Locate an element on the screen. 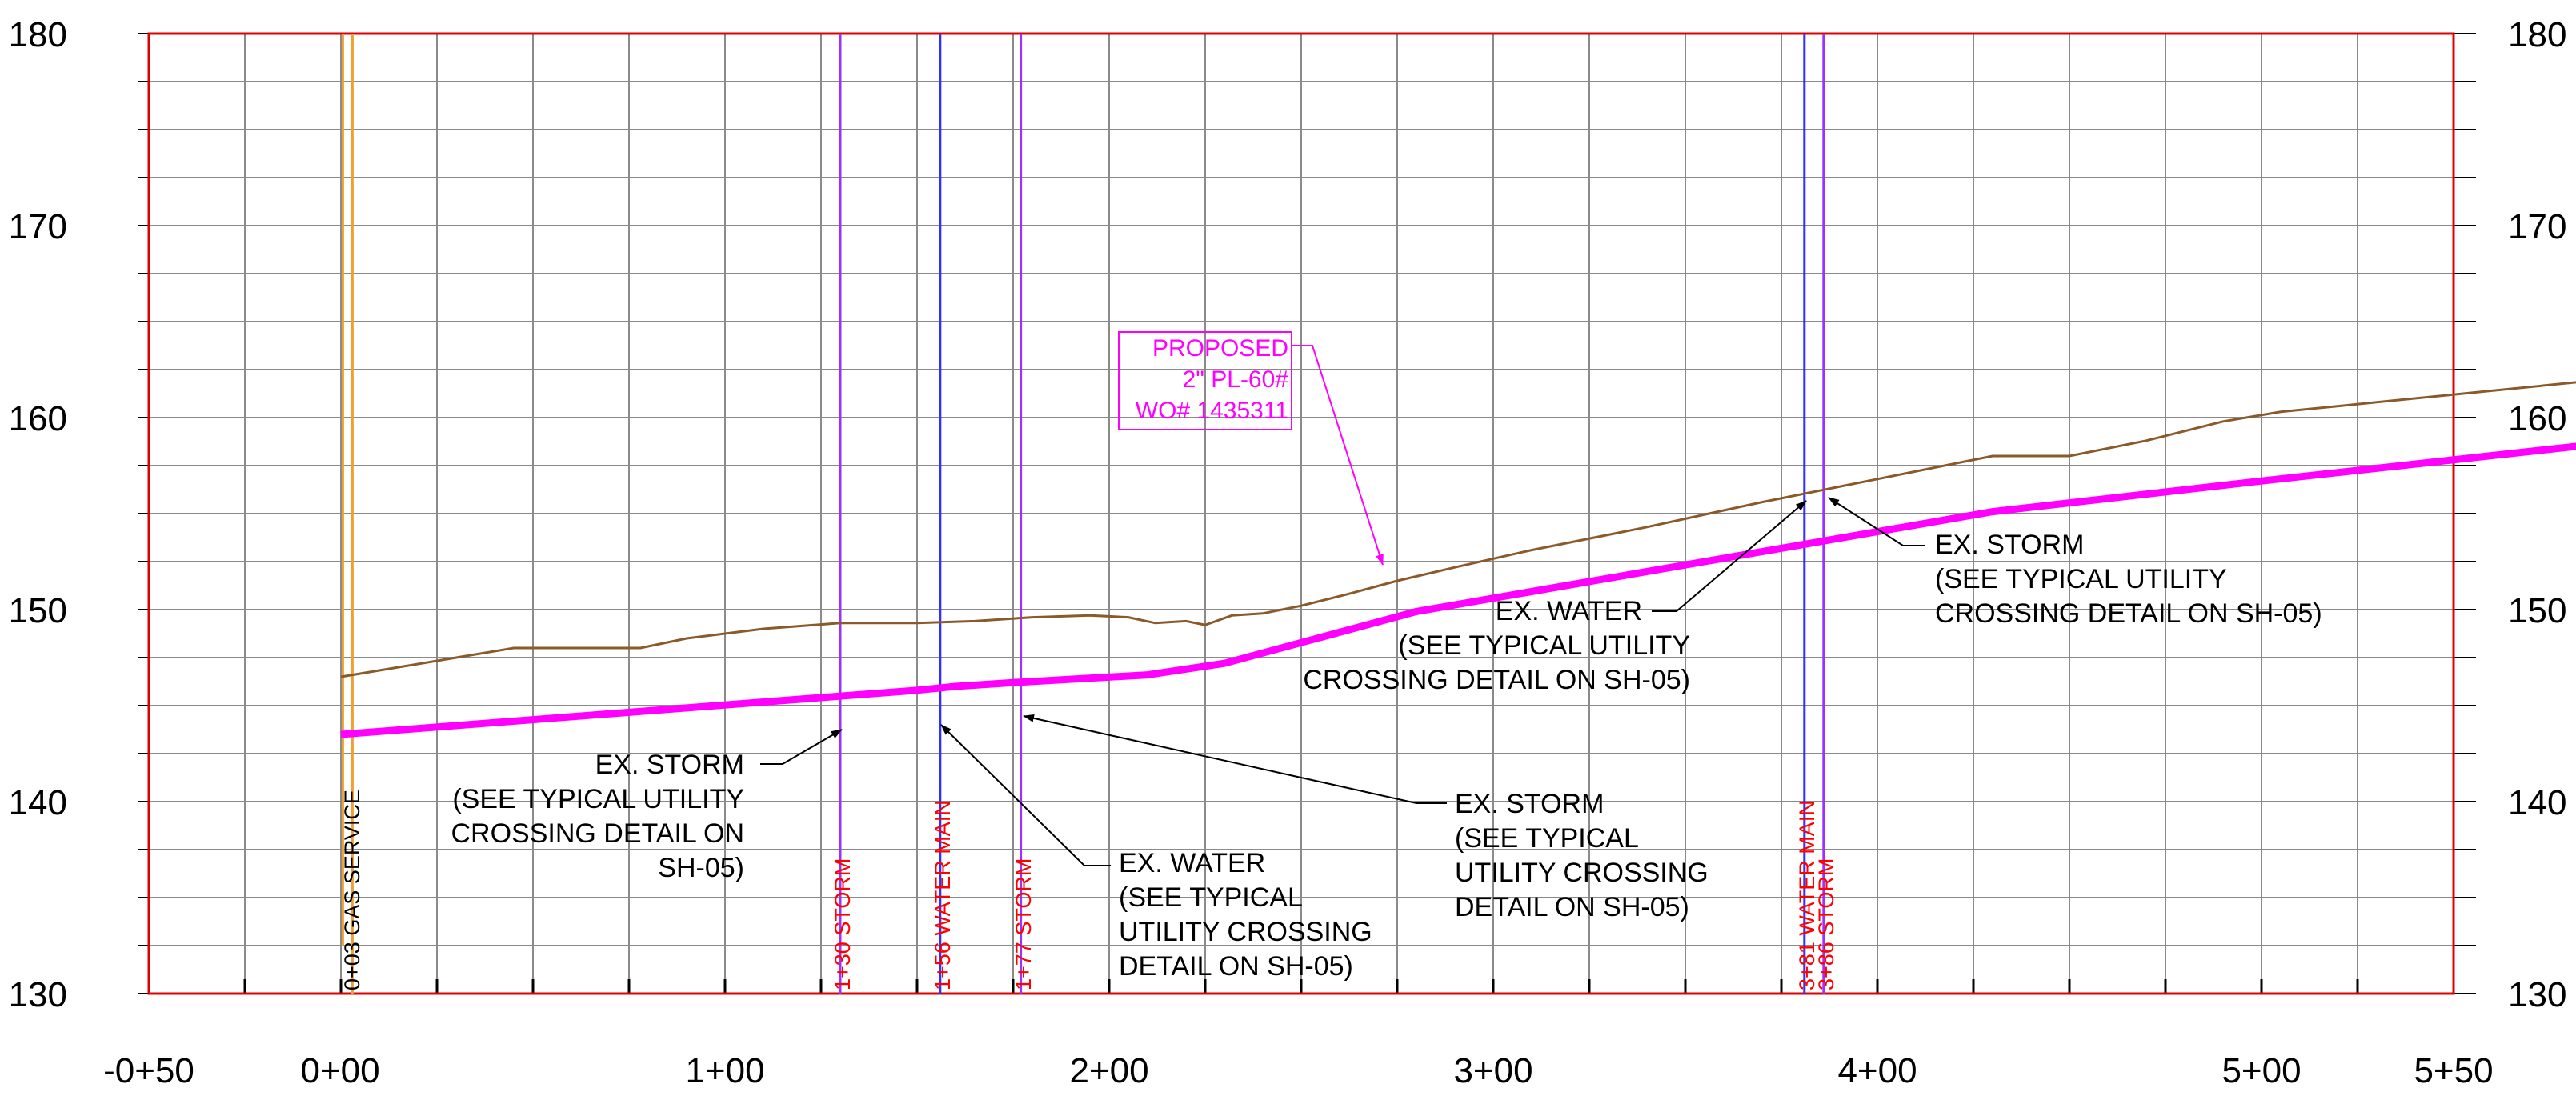 This screenshot has height=1096, width=2576. elevation-label-130-right: 130 is located at coordinates (2537, 994).